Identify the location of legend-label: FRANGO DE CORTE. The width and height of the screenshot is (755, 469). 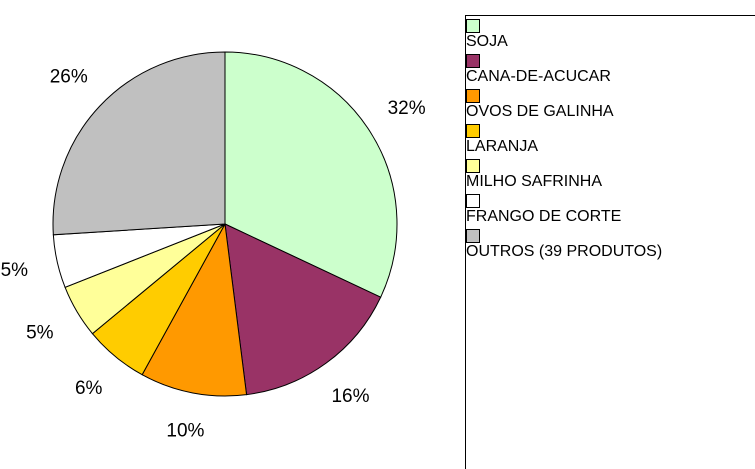
(544, 216).